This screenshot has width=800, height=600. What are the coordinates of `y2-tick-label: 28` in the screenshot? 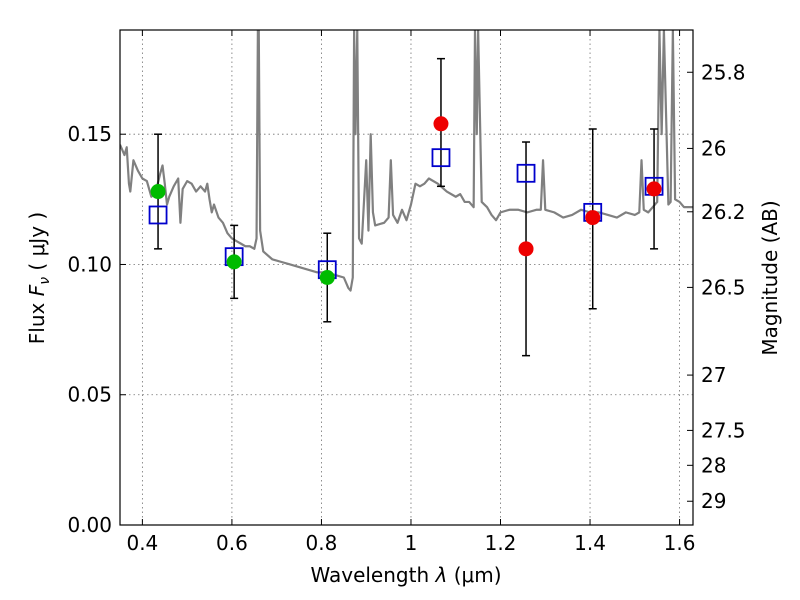 It's located at (713, 465).